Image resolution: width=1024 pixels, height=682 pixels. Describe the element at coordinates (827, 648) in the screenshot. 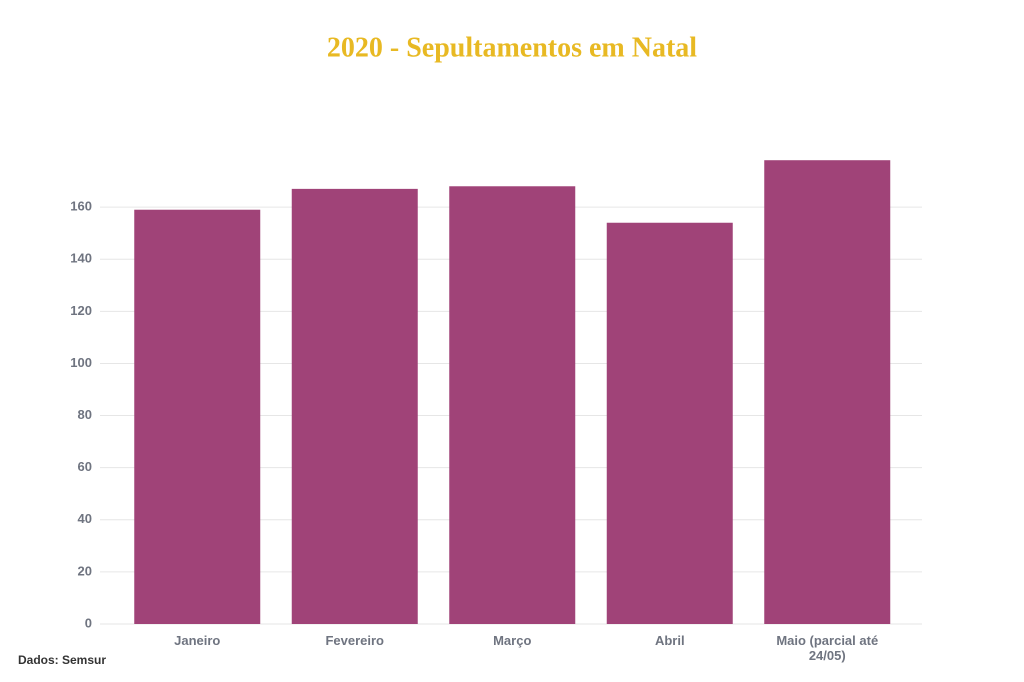

I see `x-tick-label: Maio (parcial até 24/05)` at that location.